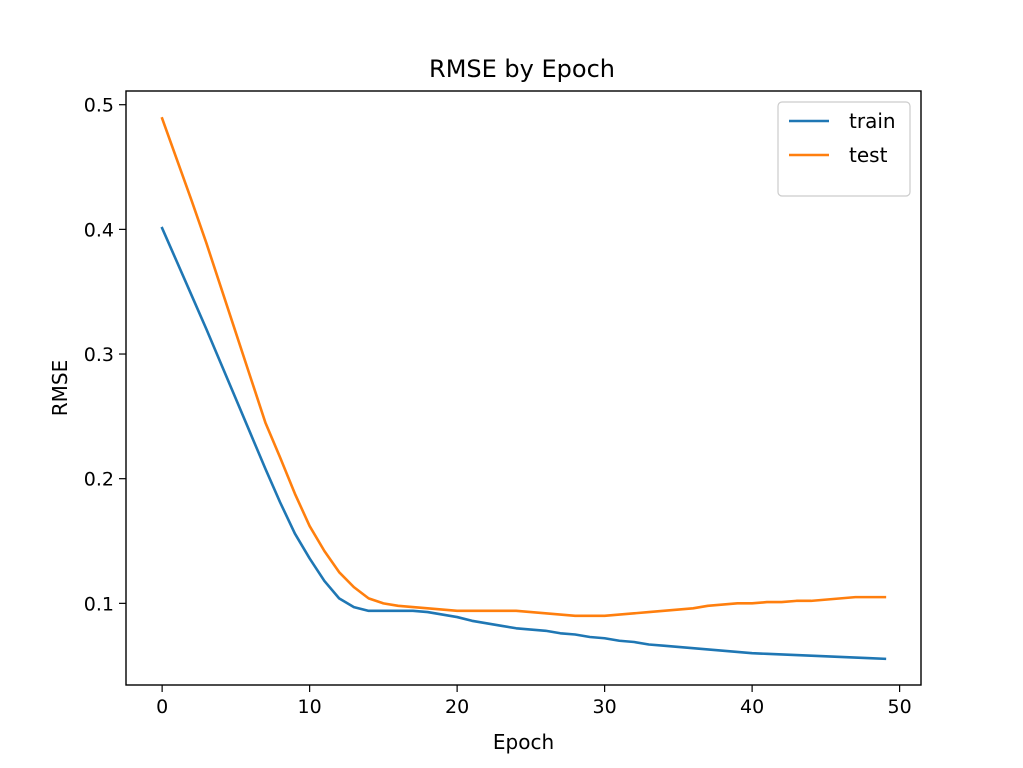 This screenshot has width=1023, height=768. I want to click on x-tick-label: 30, so click(605, 707).